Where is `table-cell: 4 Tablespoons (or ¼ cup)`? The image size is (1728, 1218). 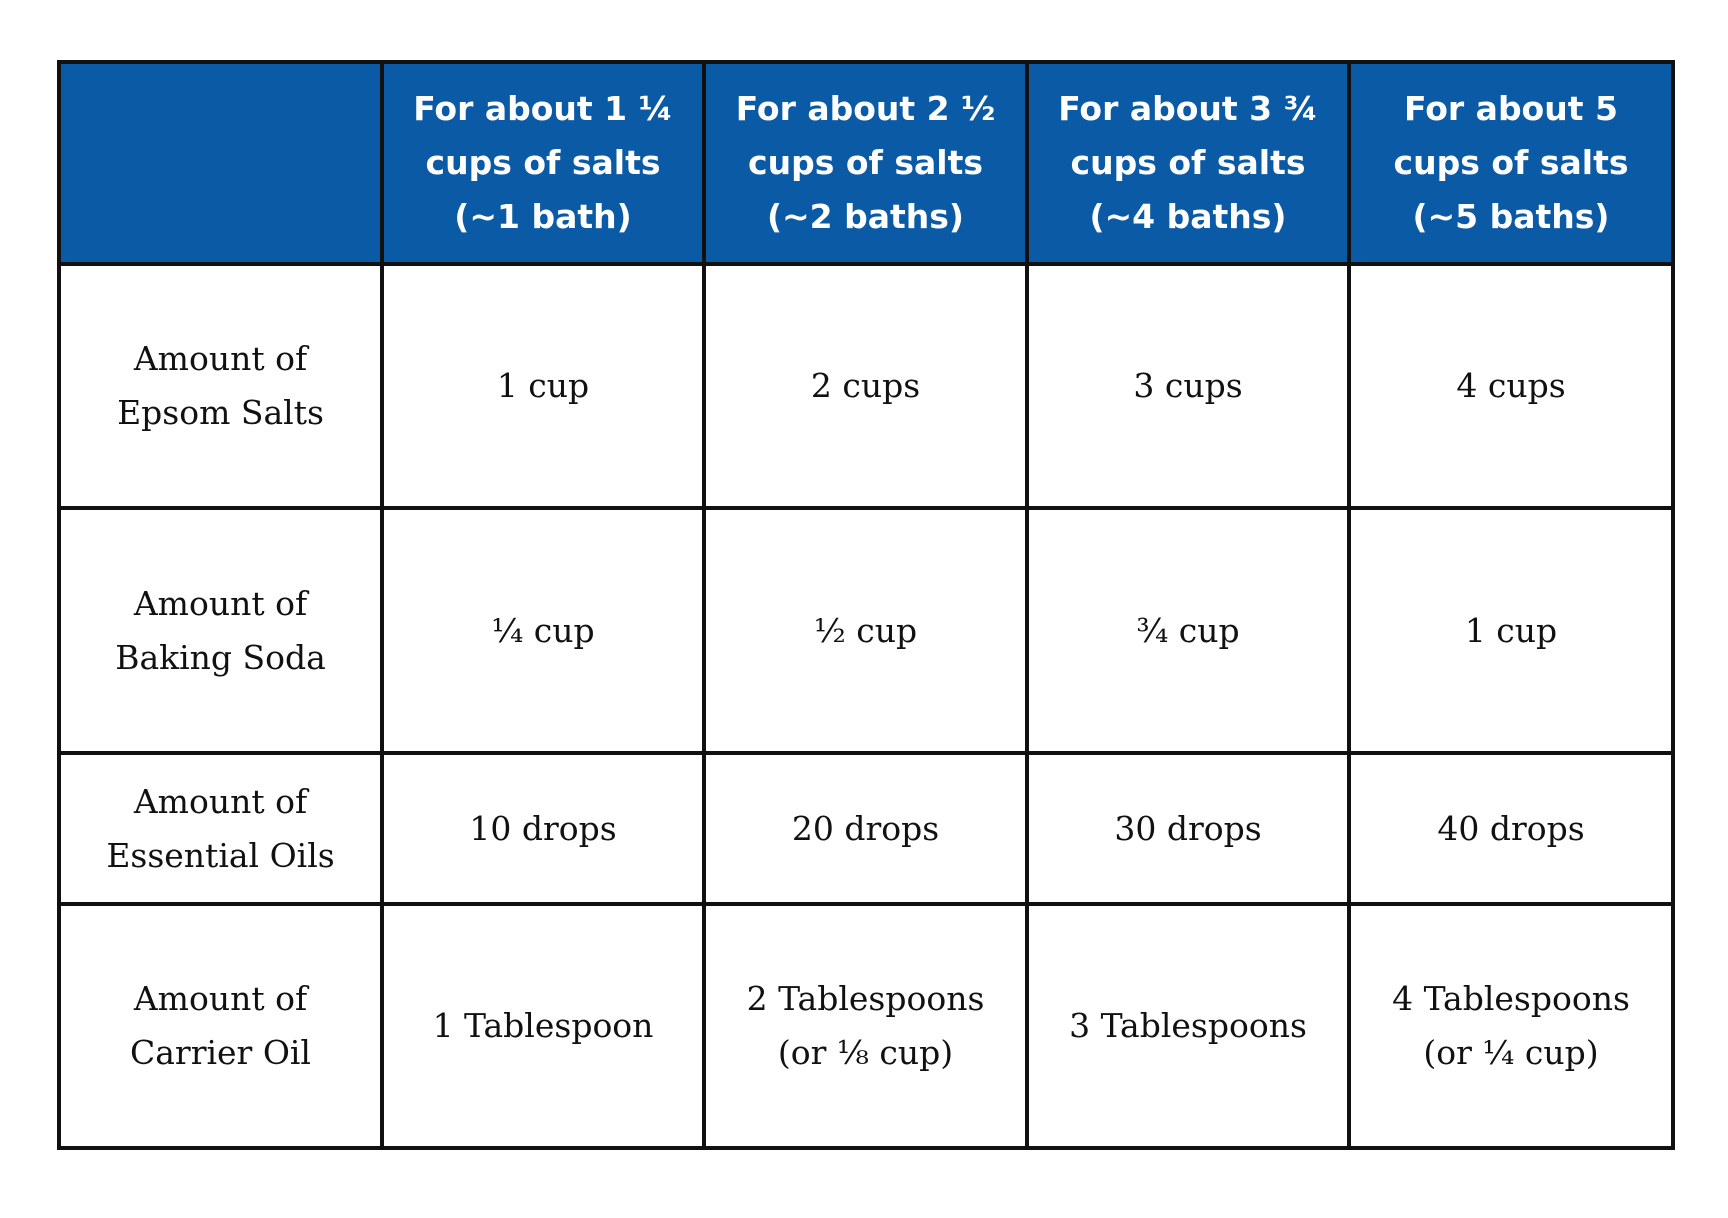 table-cell: 4 Tablespoons (or ¼ cup) is located at coordinates (1511, 1026).